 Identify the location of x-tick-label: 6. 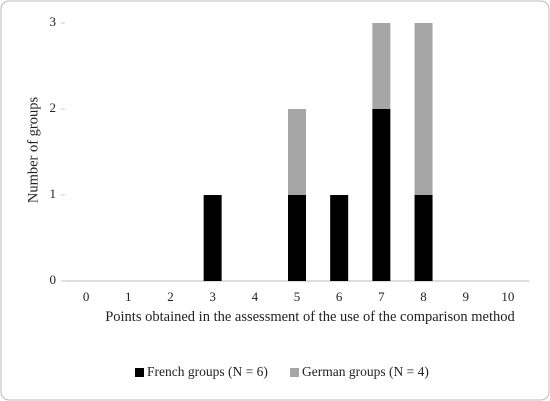
(339, 296).